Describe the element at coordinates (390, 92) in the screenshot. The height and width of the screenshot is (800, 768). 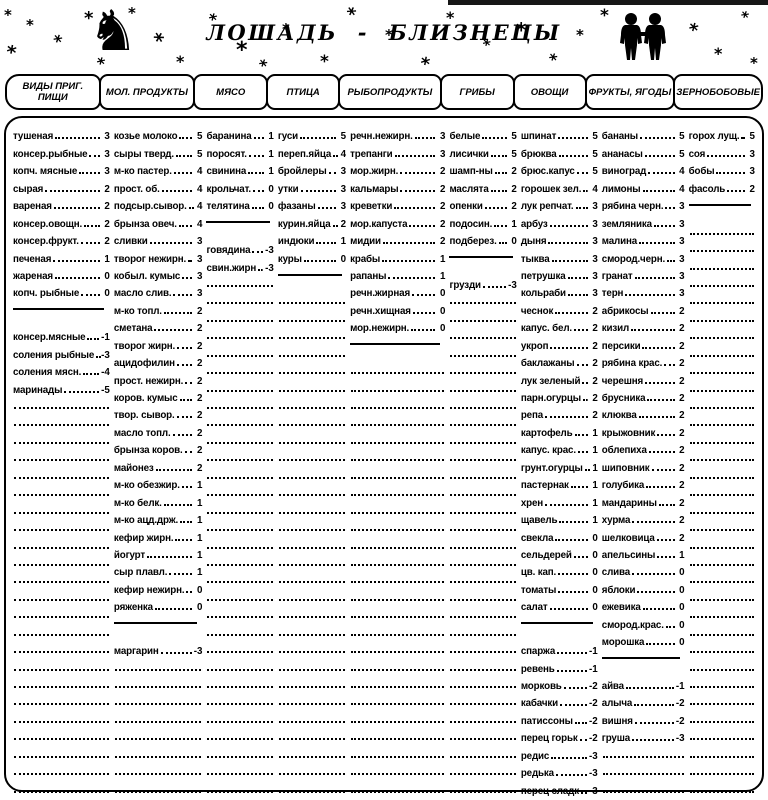
I see `column-header-5: РЫБОПРОДУКТЫ` at that location.